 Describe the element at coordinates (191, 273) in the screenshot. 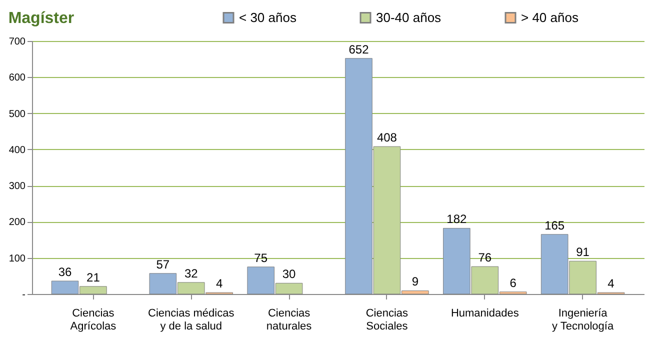

I see `data-label: 32` at that location.